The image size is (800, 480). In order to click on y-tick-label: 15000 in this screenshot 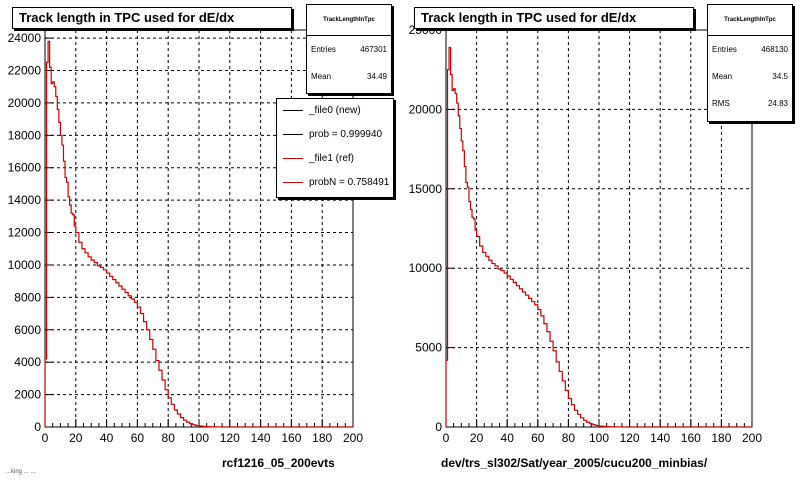, I will do `click(426, 189)`.